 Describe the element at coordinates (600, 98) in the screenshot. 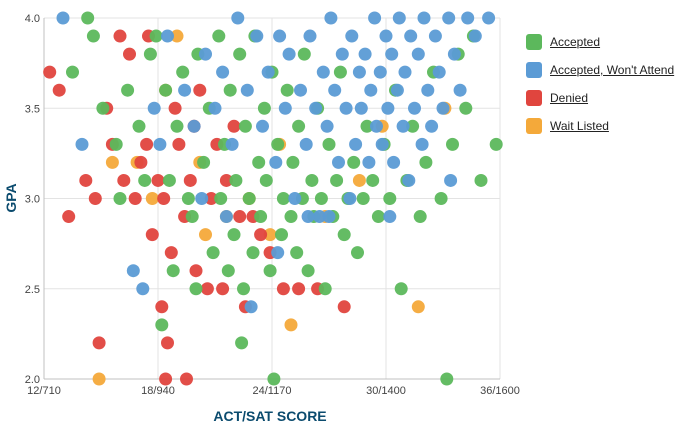

I see `legend-item-denied: Denied` at that location.